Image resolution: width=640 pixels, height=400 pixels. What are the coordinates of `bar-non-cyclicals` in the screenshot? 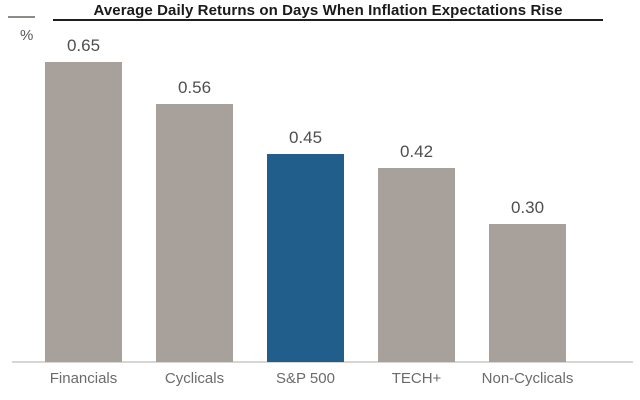 It's located at (527, 293).